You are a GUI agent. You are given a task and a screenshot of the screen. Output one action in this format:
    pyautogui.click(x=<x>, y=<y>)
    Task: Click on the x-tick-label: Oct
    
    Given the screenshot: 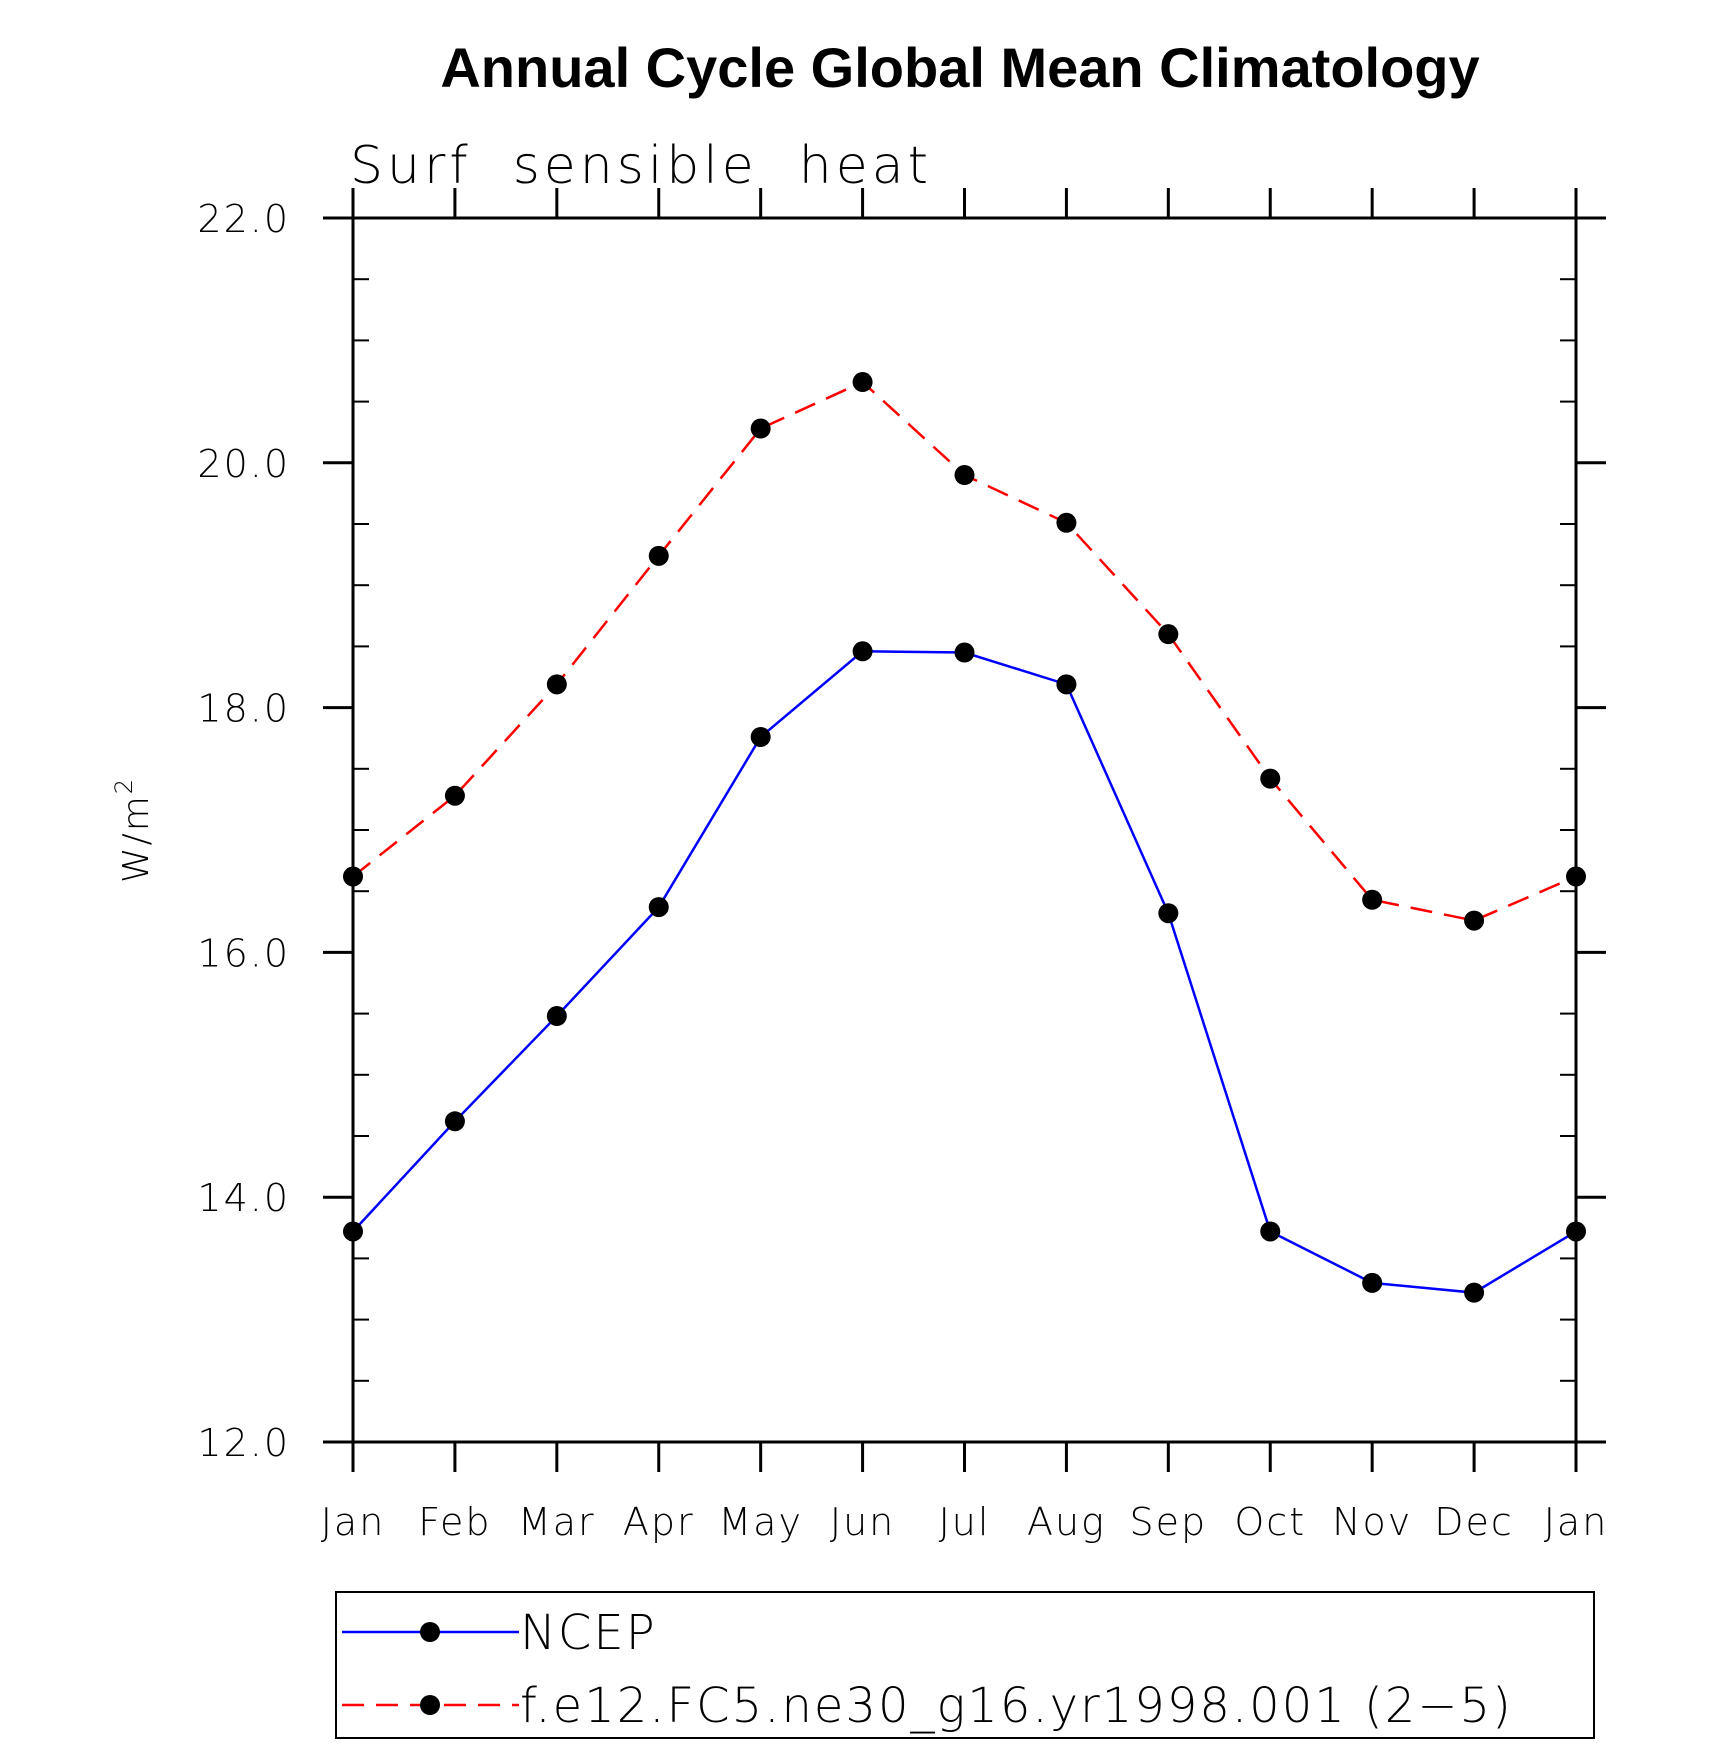 What is the action you would take?
    pyautogui.click(x=1270, y=1522)
    